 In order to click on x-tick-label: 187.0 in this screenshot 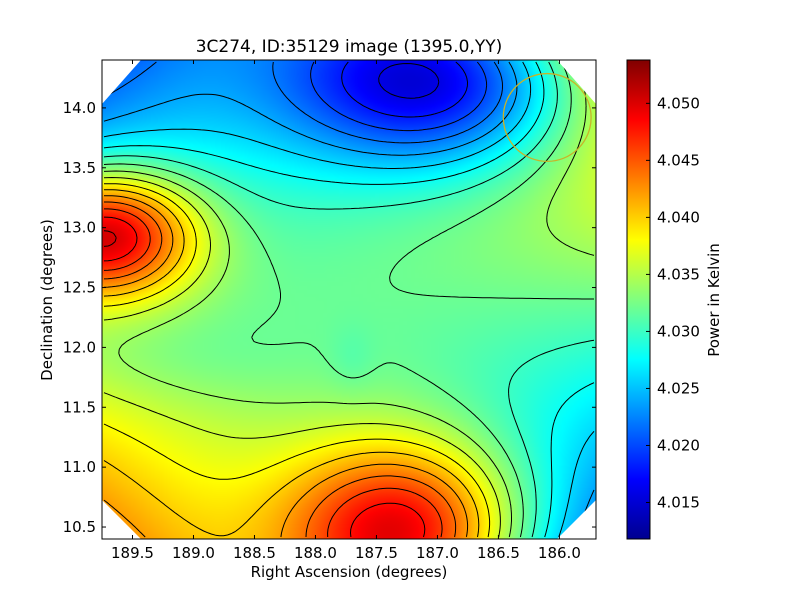, I will do `click(437, 553)`.